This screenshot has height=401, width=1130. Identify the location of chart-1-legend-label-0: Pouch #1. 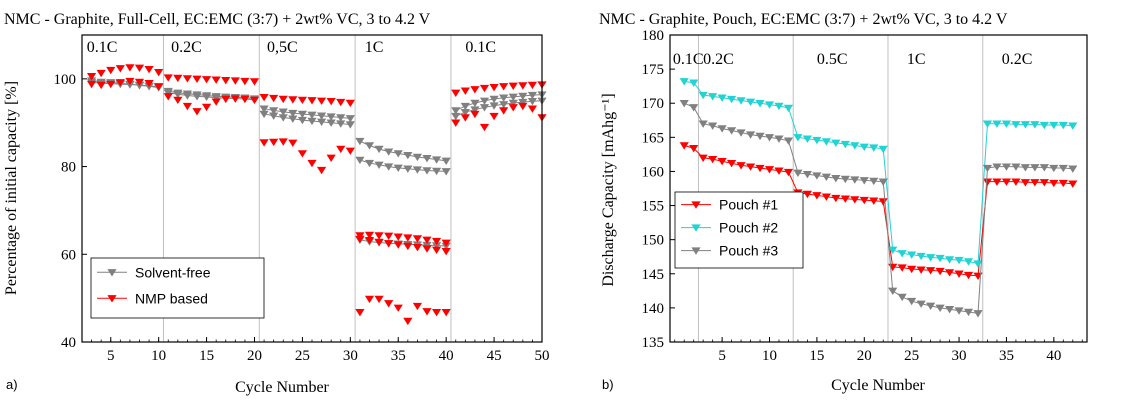
(748, 205).